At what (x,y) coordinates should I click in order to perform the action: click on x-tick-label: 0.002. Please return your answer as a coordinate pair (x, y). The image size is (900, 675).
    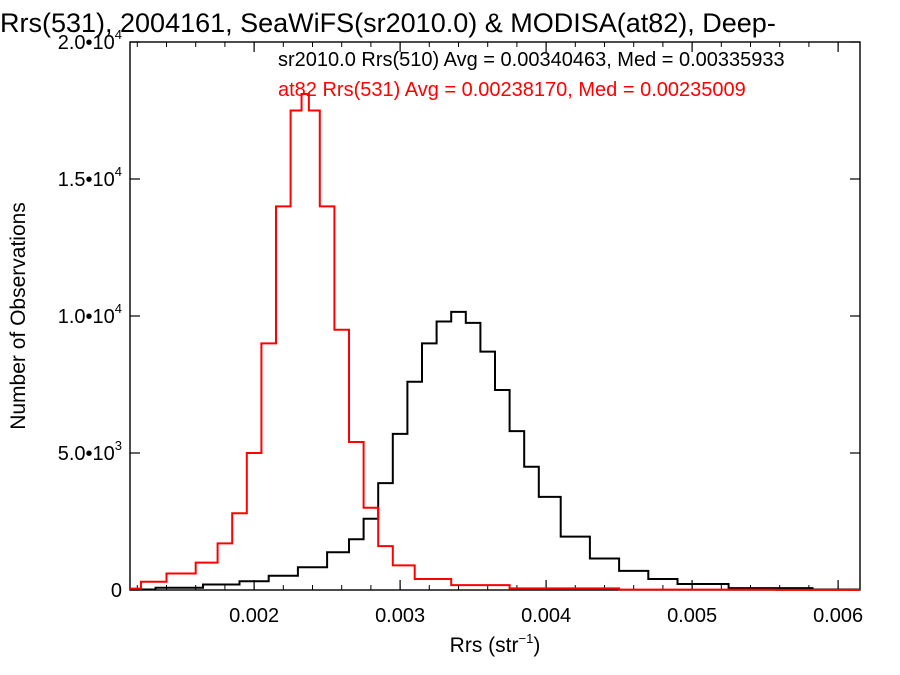
    Looking at the image, I should click on (254, 616).